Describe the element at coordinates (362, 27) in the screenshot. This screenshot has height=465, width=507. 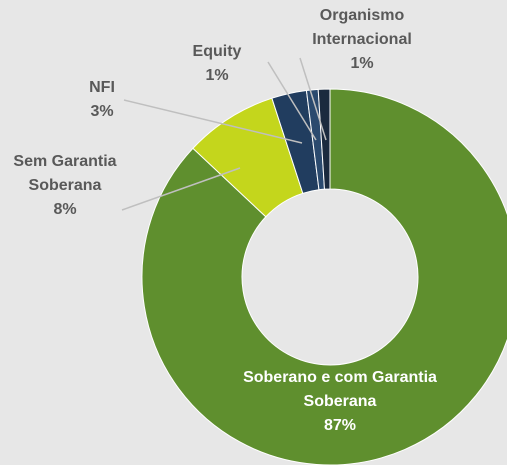
I see `category-label: Organismo Internacional` at that location.